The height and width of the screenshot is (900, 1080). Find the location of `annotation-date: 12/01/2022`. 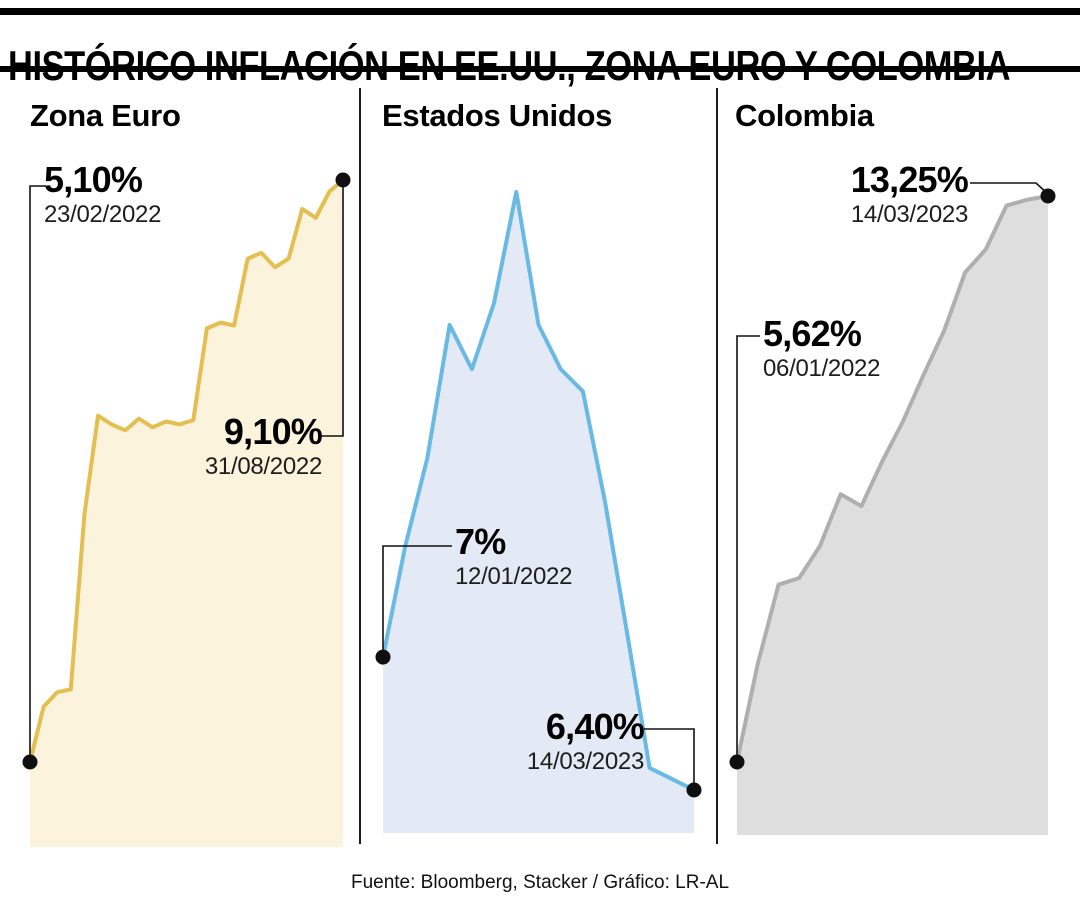

annotation-date: 12/01/2022 is located at coordinates (514, 576).